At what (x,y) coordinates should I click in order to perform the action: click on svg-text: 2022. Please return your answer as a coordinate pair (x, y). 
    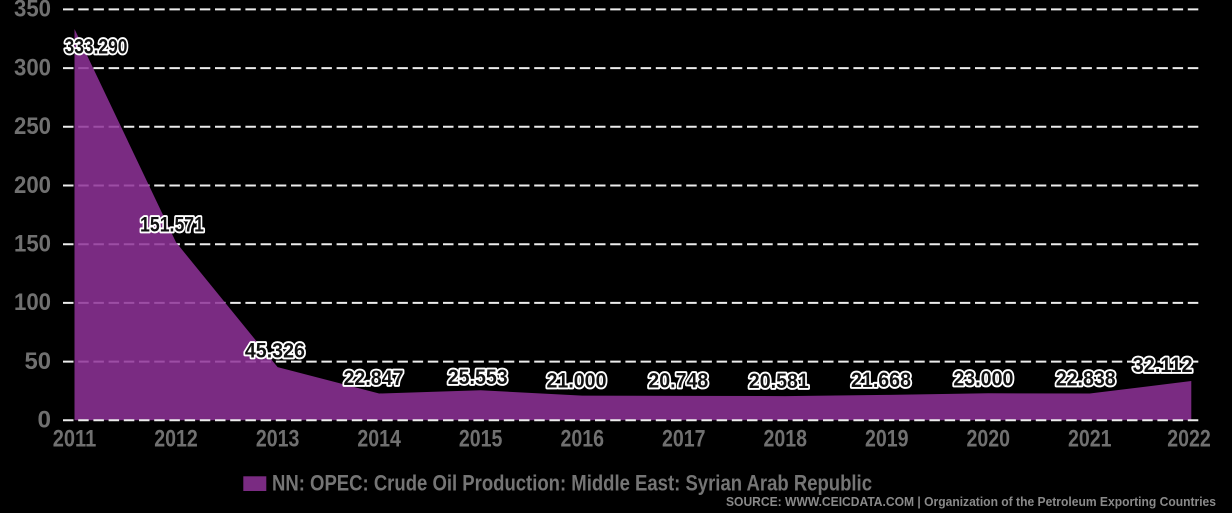
    Looking at the image, I should click on (1189, 439).